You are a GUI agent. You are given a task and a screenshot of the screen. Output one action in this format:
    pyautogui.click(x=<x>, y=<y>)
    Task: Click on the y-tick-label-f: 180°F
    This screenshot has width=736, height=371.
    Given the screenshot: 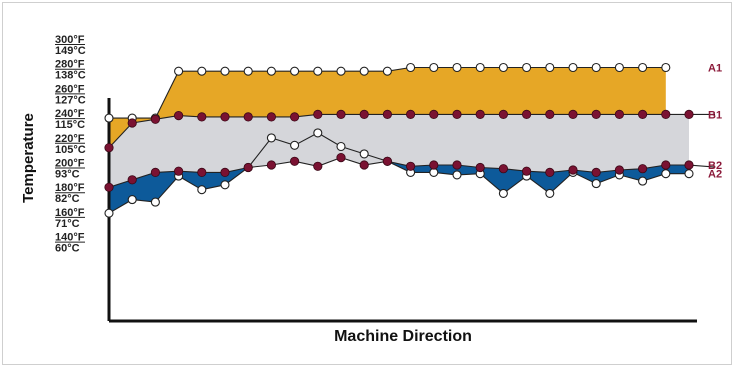 What is the action you would take?
    pyautogui.click(x=70, y=188)
    